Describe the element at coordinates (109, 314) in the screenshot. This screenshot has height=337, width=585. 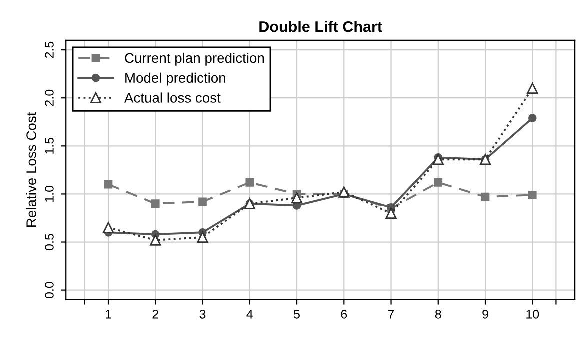
I see `x-tick-label: 1` at that location.